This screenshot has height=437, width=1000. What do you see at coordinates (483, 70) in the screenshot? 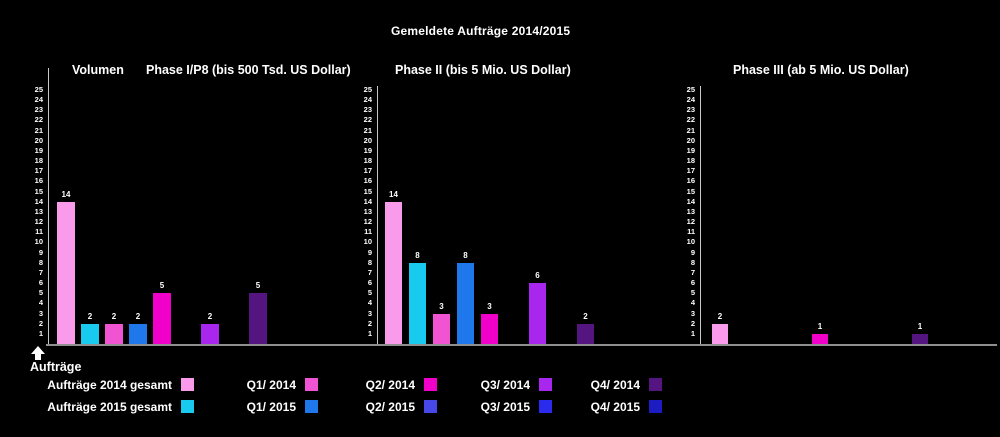
I see `panel-header-phase-2: Phase II (bis 5 Mio. US Dollar)` at bounding box center [483, 70].